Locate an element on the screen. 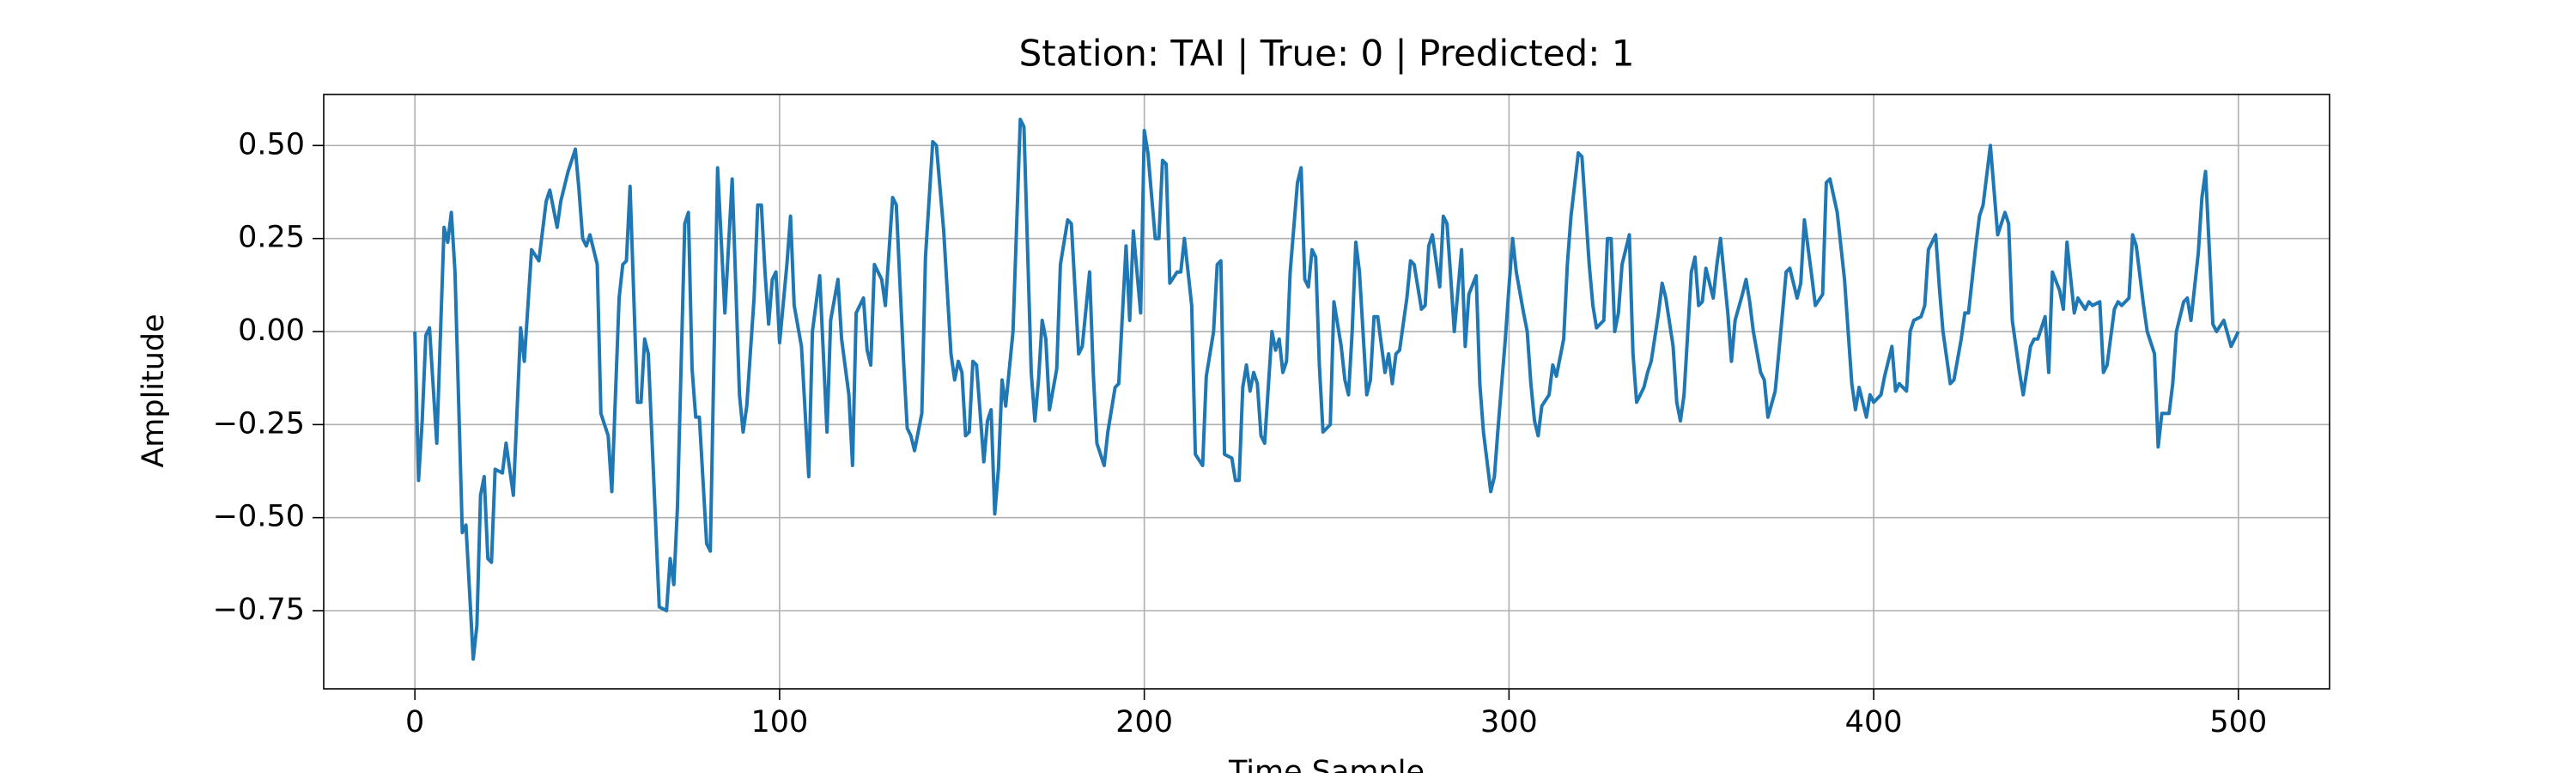 This screenshot has height=773, width=2576. y-tick-label: −0.25 is located at coordinates (259, 423).